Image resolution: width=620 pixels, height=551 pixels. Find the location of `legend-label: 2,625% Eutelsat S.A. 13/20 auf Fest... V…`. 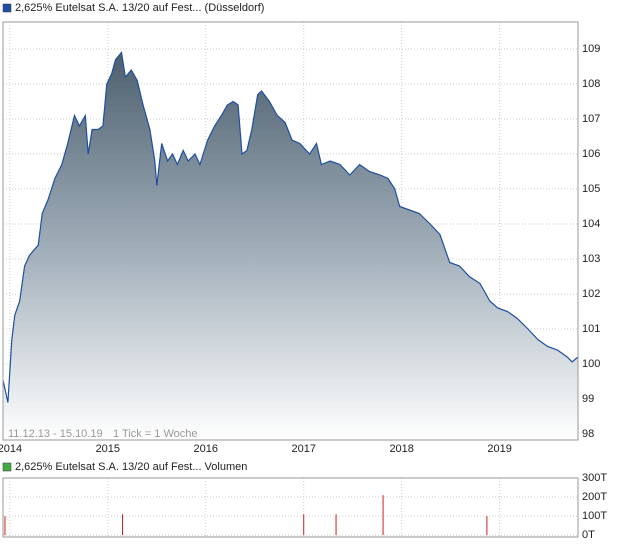

legend-label: 2,625% Eutelsat S.A. 13/20 auf Fest... V… is located at coordinates (131, 467).